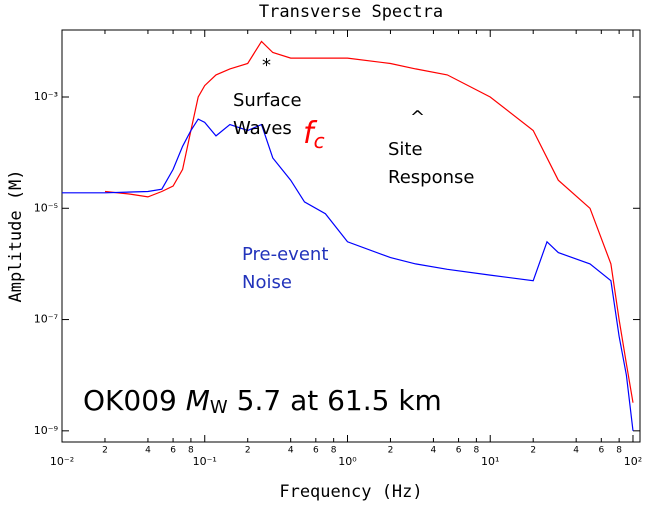  What do you see at coordinates (335, 400) in the screenshot?
I see `annotation: 5.7 at 61.5 km` at bounding box center [335, 400].